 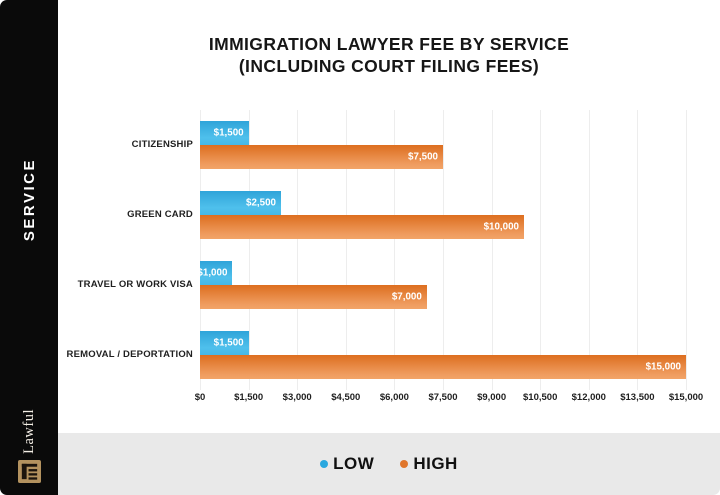 I want to click on x-axis-tick-label: $7,500, so click(x=443, y=397).